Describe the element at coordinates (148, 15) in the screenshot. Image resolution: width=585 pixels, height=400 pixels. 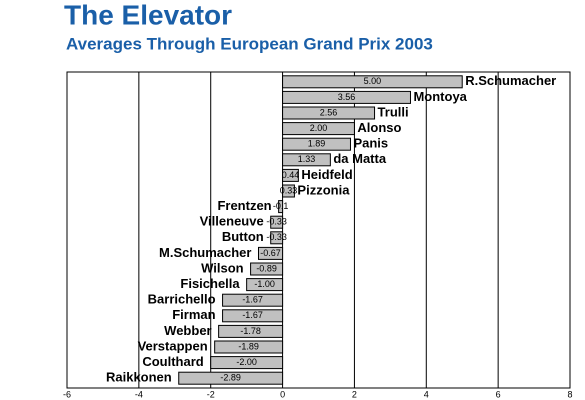
I see `chart-title: The Elevator` at that location.